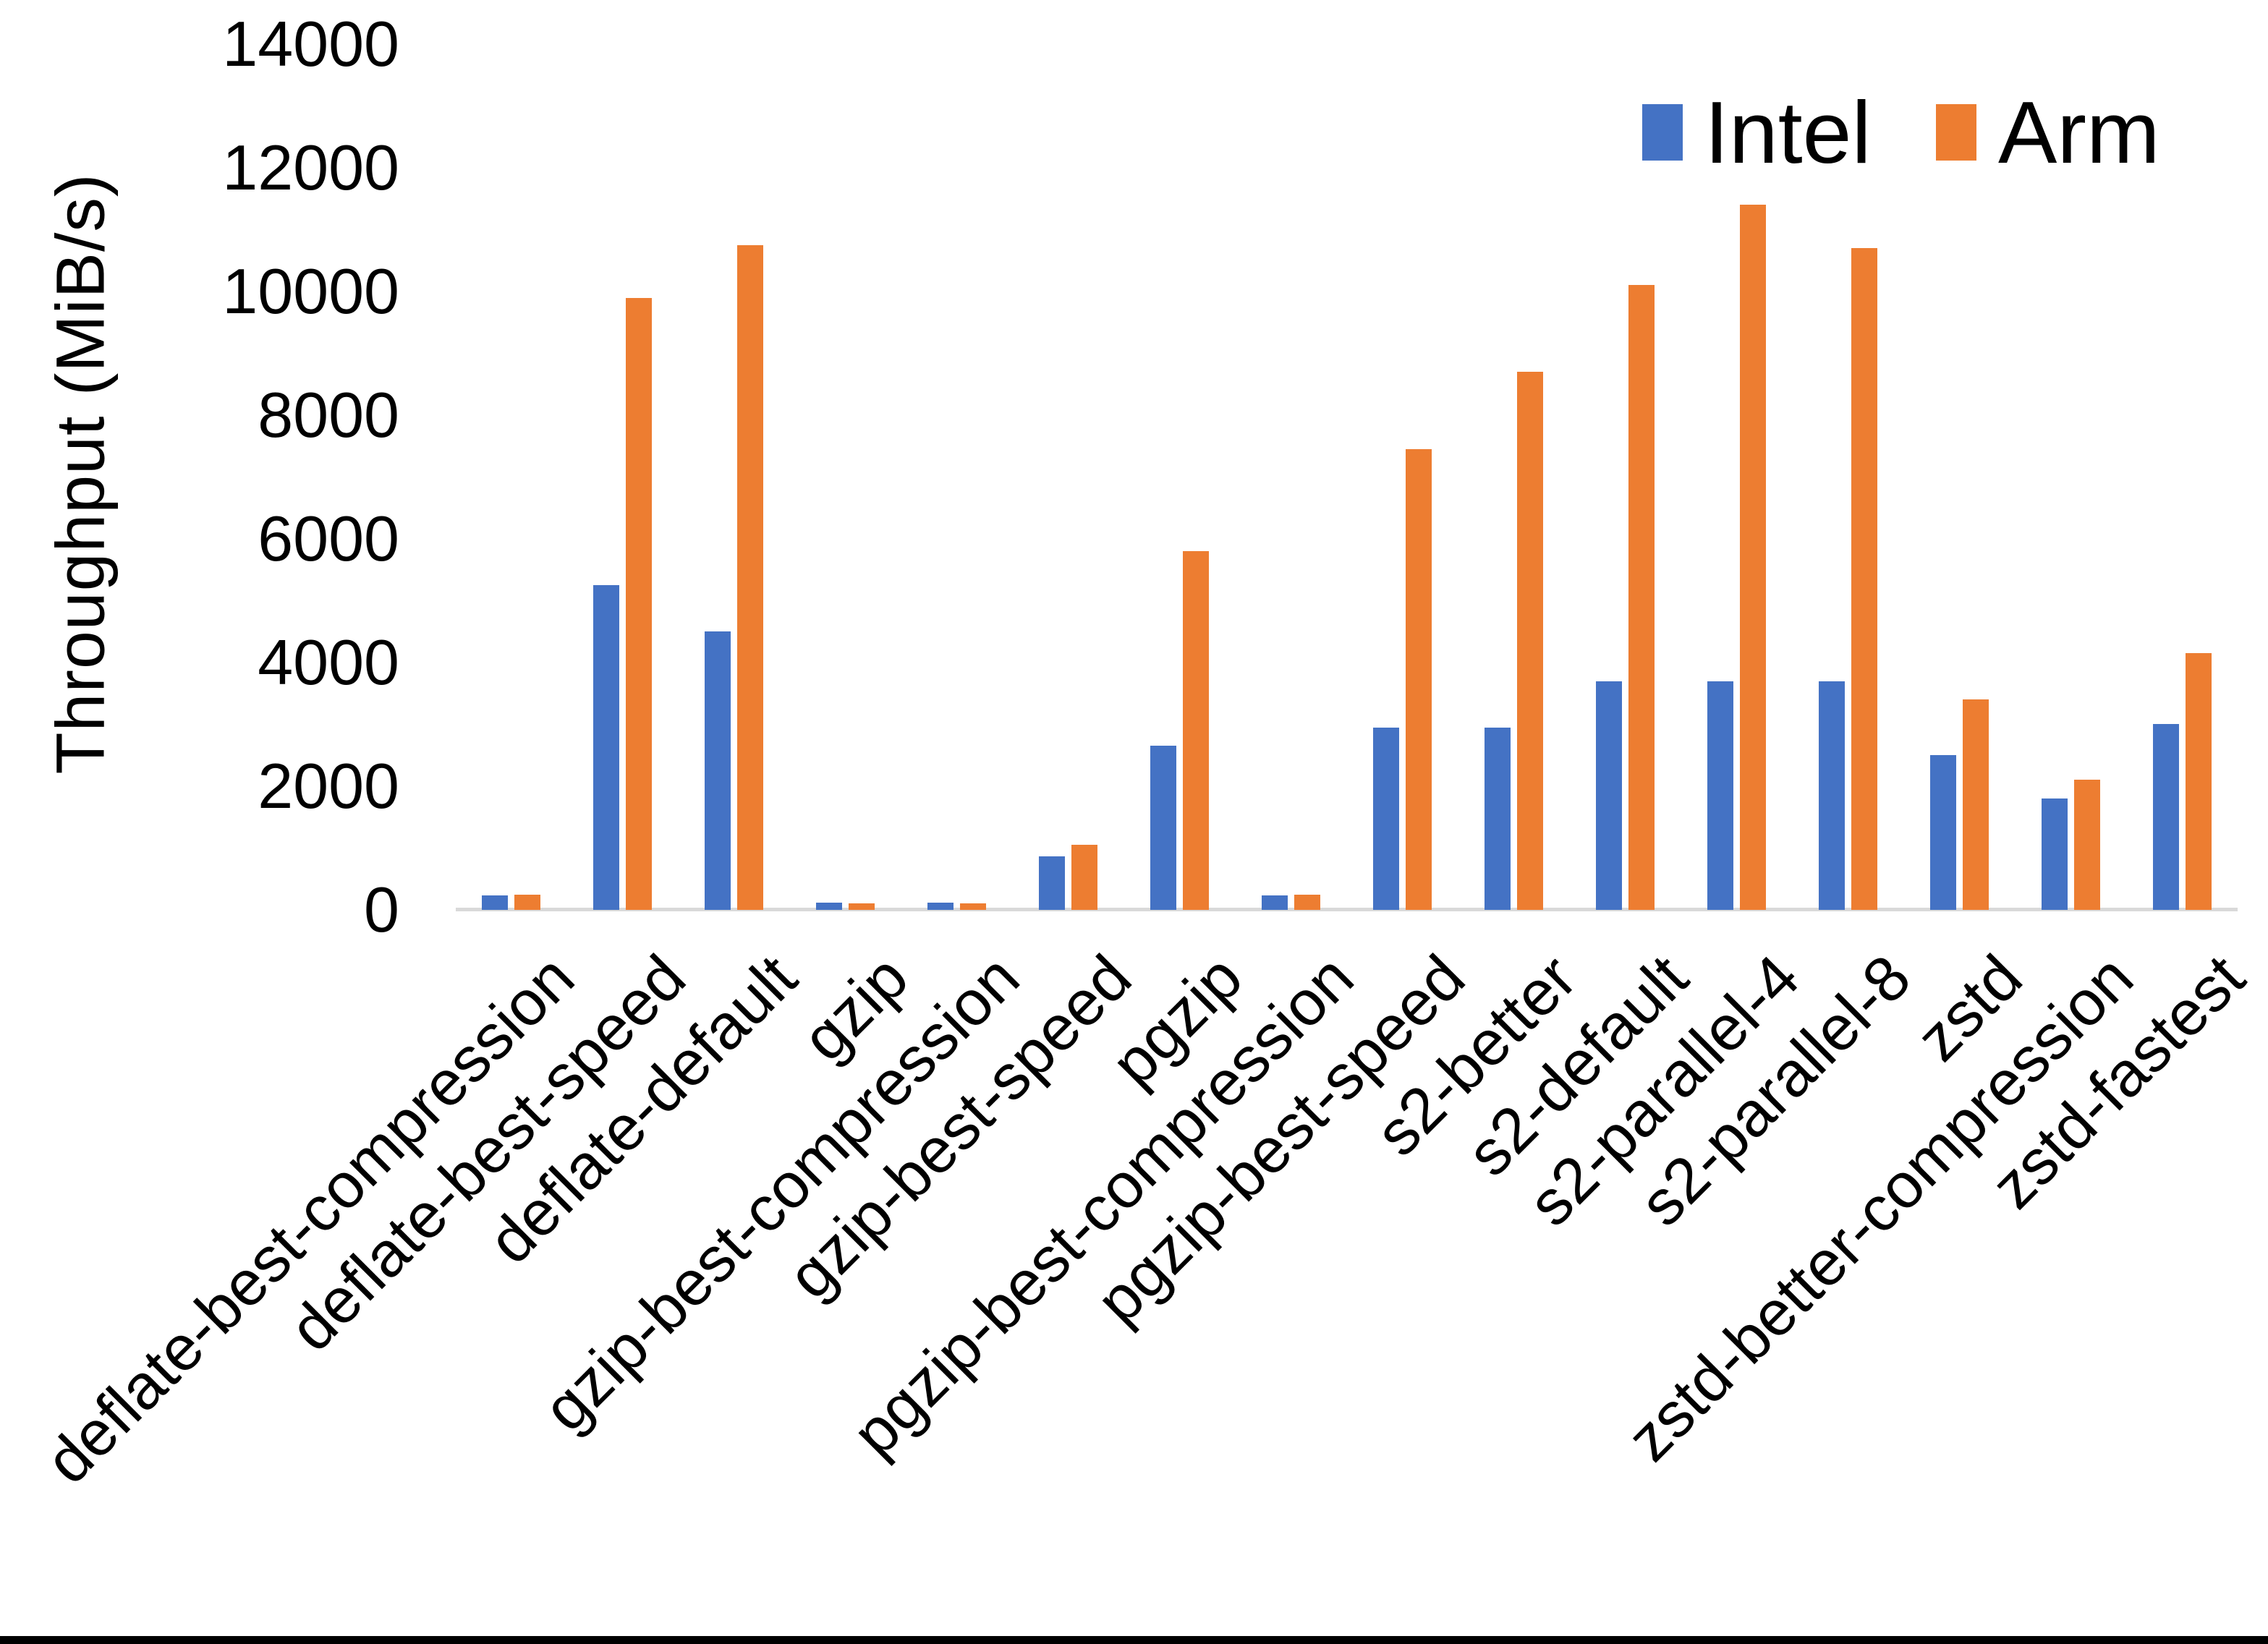 The width and height of the screenshot is (2268, 1644). I want to click on bar-intel-gzip-best-speed, so click(1052, 883).